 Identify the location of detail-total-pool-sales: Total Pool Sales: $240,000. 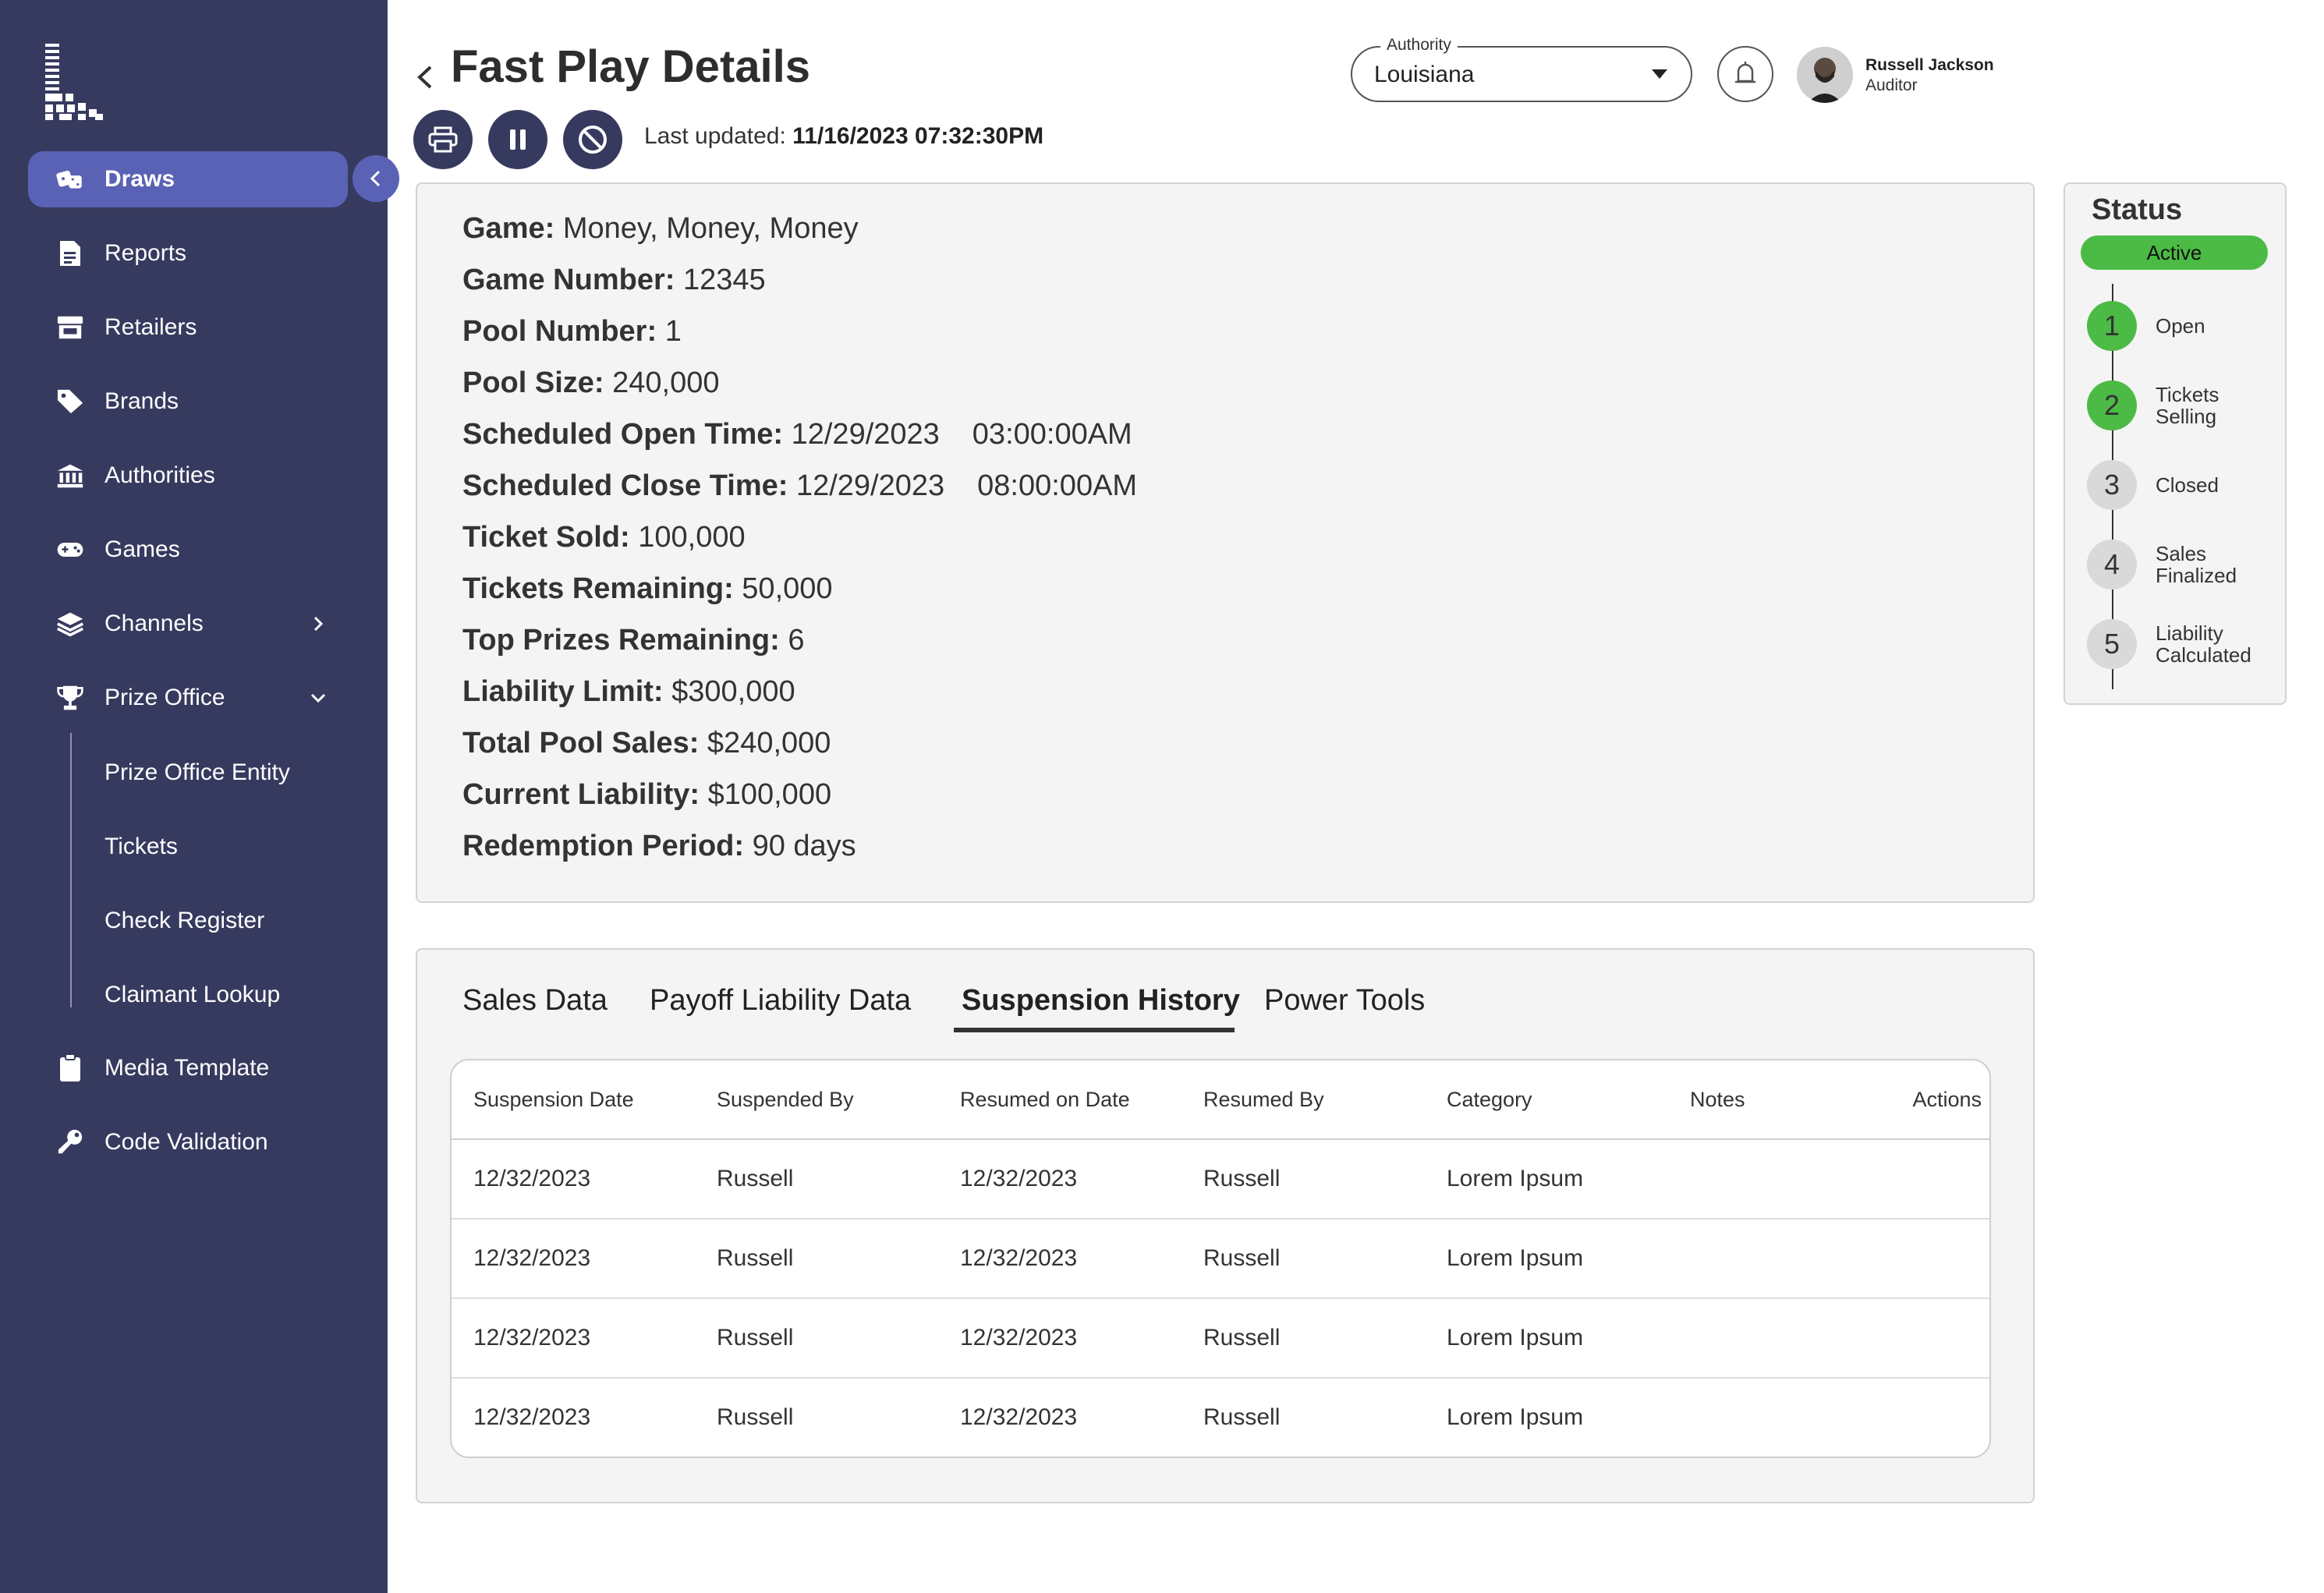
(646, 743).